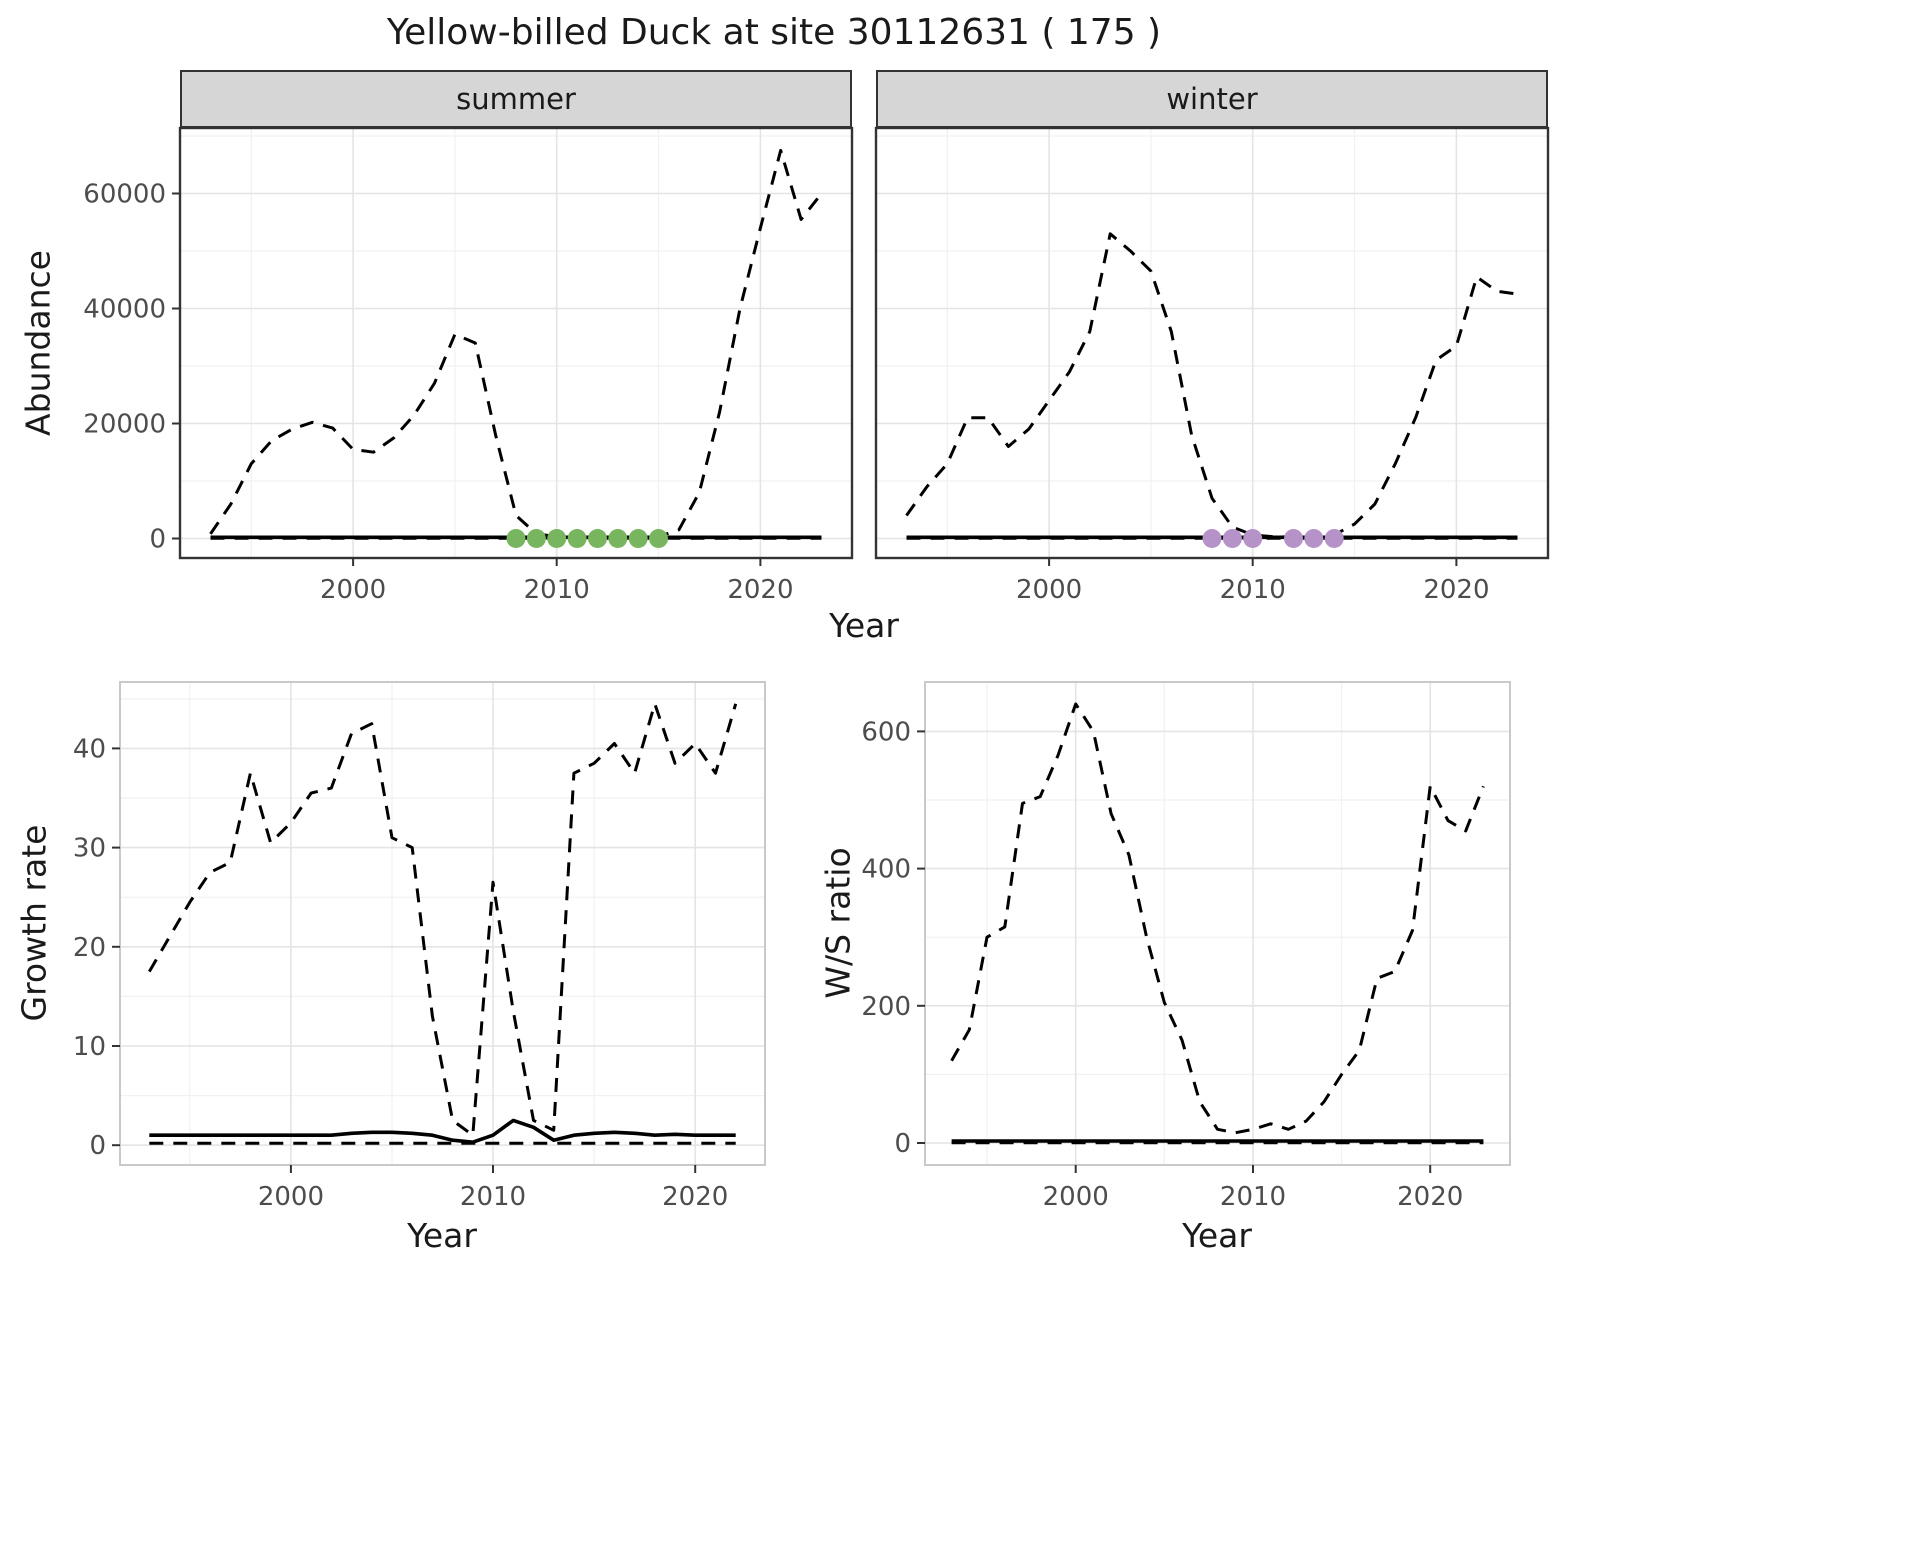  I want to click on y-tick-label: 200, so click(886, 1007).